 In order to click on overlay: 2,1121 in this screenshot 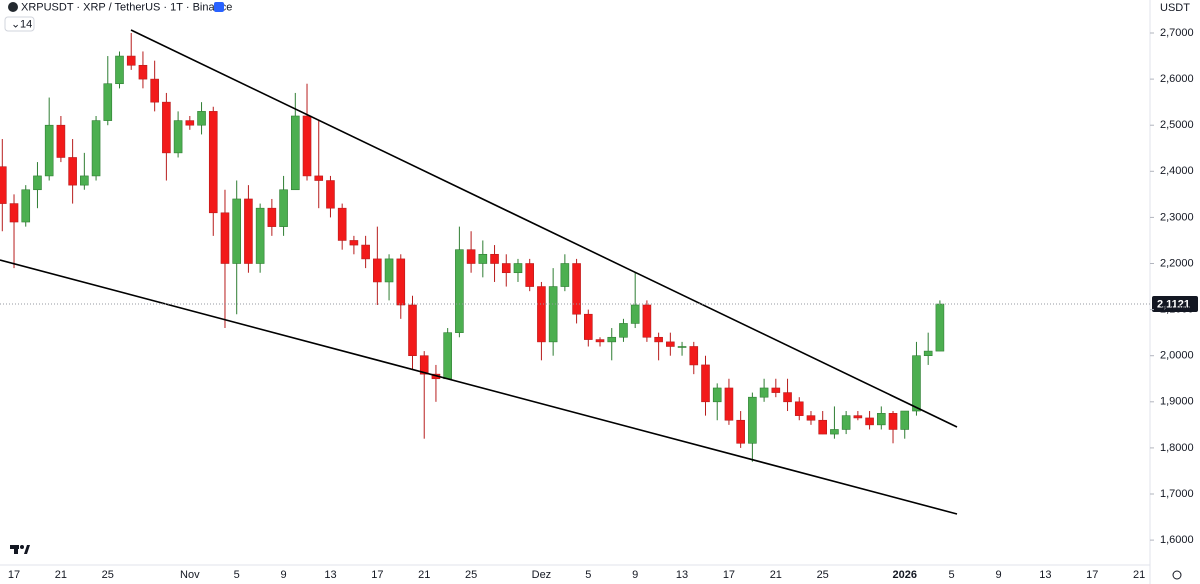, I will do `click(599, 304)`.